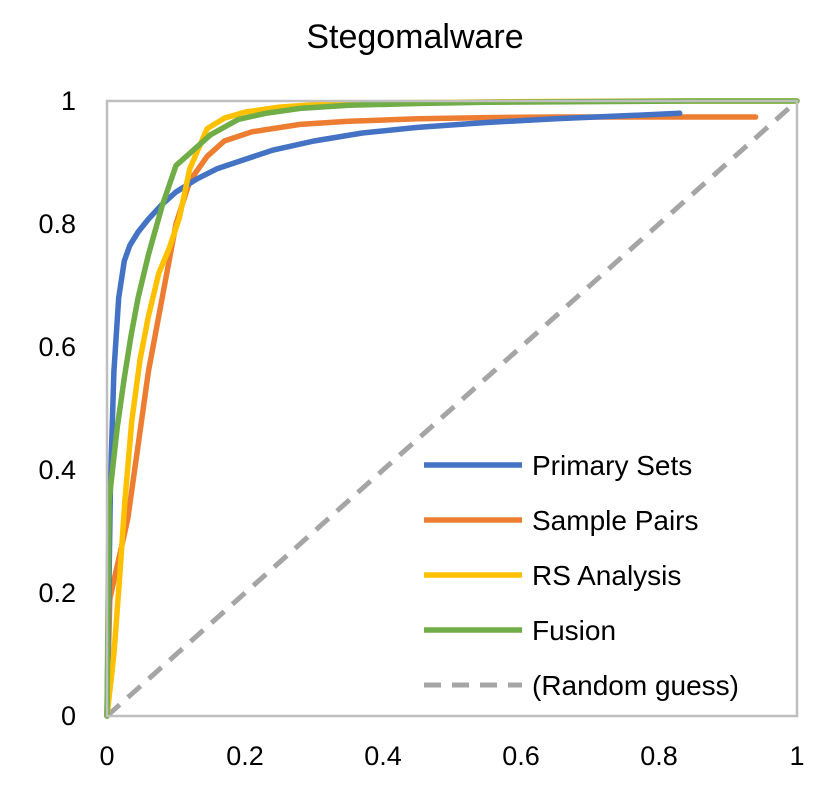 The image size is (831, 796). I want to click on x-tick-label: 0.2, so click(245, 756).